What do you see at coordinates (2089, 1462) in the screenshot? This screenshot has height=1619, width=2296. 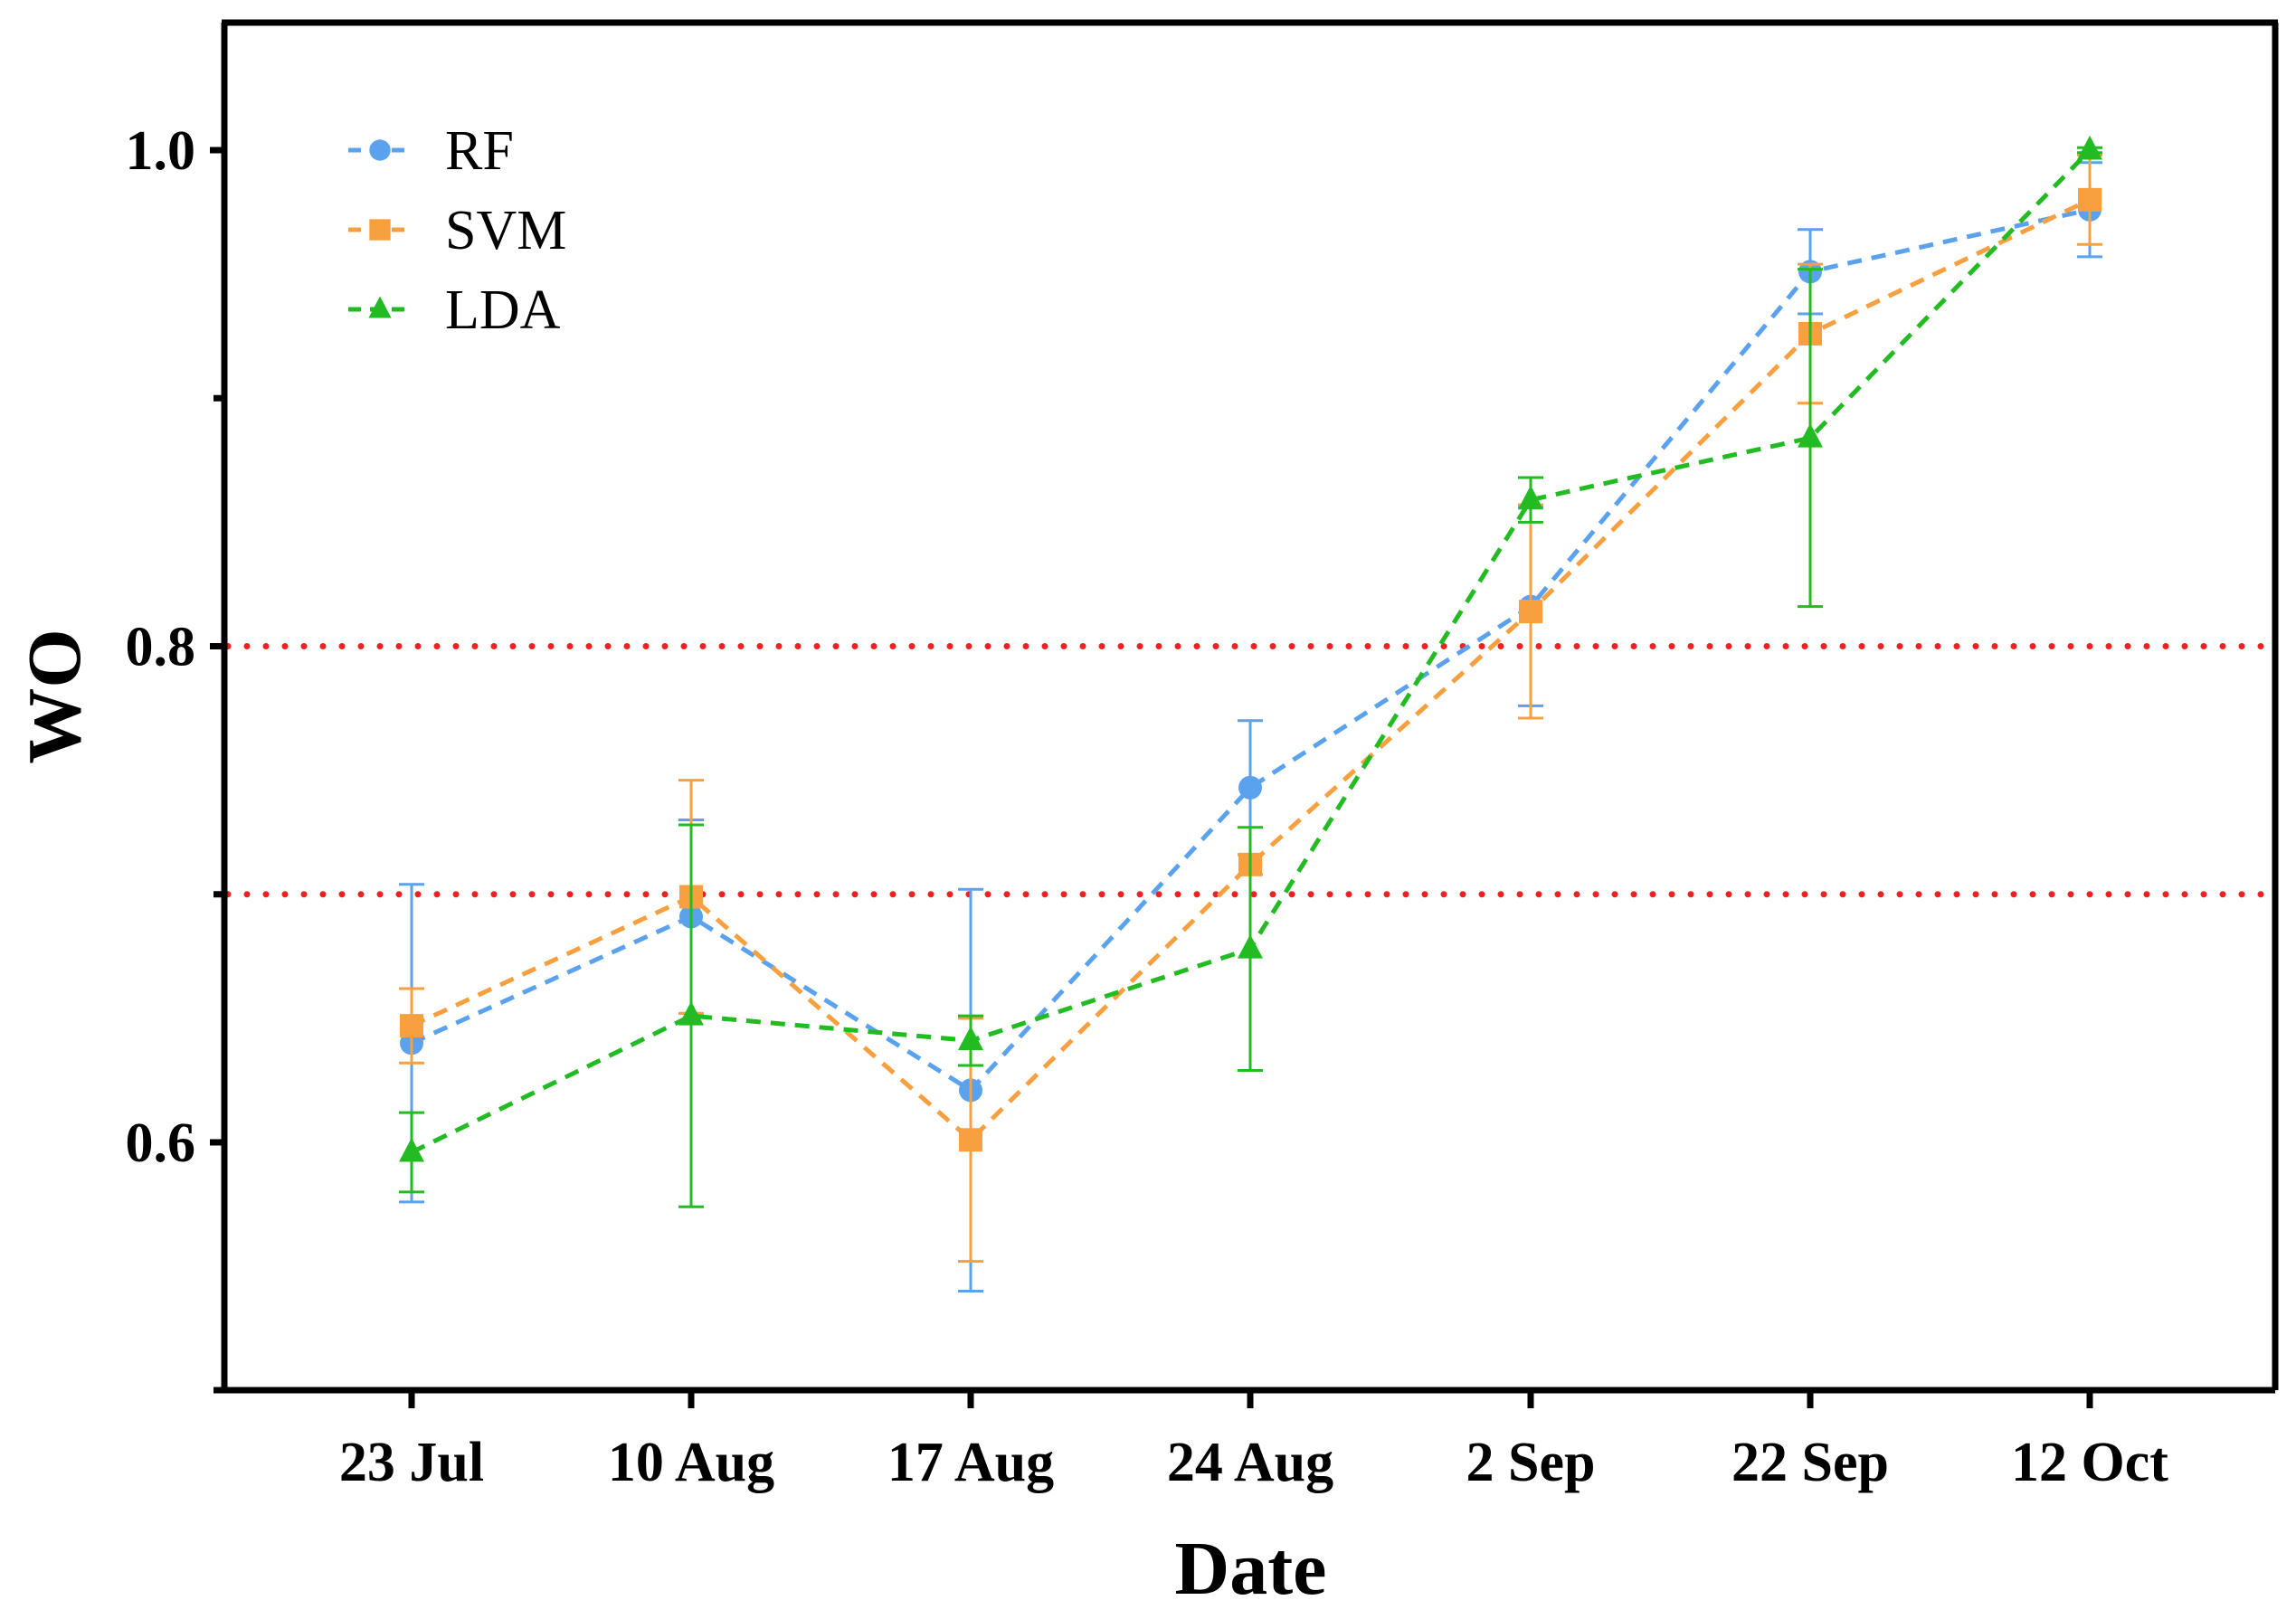 I see `x-tick-label: 12 Oct` at bounding box center [2089, 1462].